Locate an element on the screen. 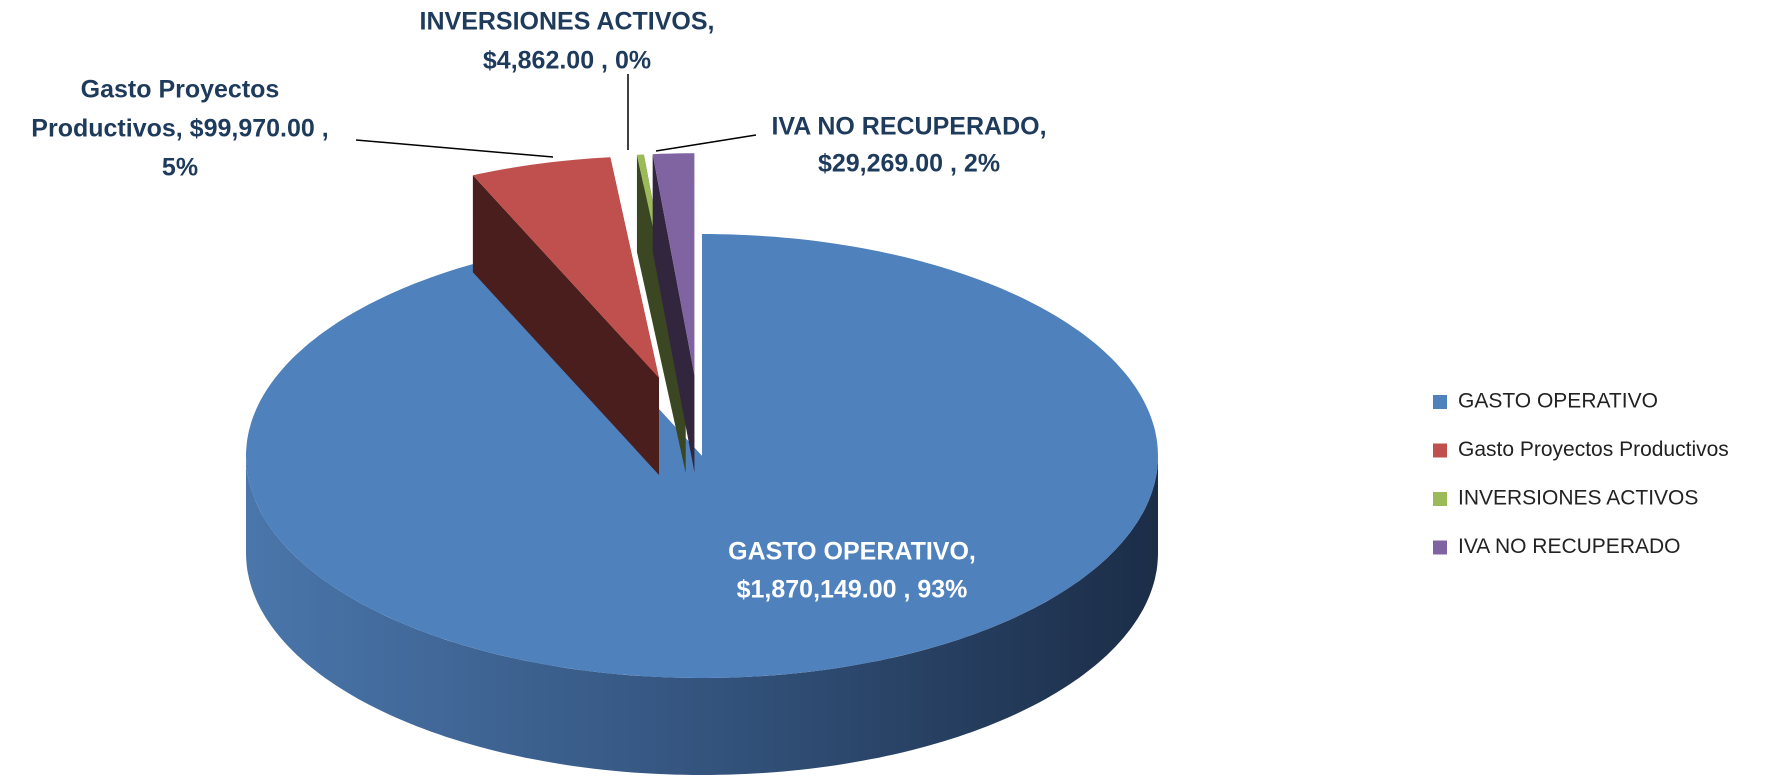 The width and height of the screenshot is (1789, 783). legend-label: IVA NO RECUPERADO is located at coordinates (1569, 546).